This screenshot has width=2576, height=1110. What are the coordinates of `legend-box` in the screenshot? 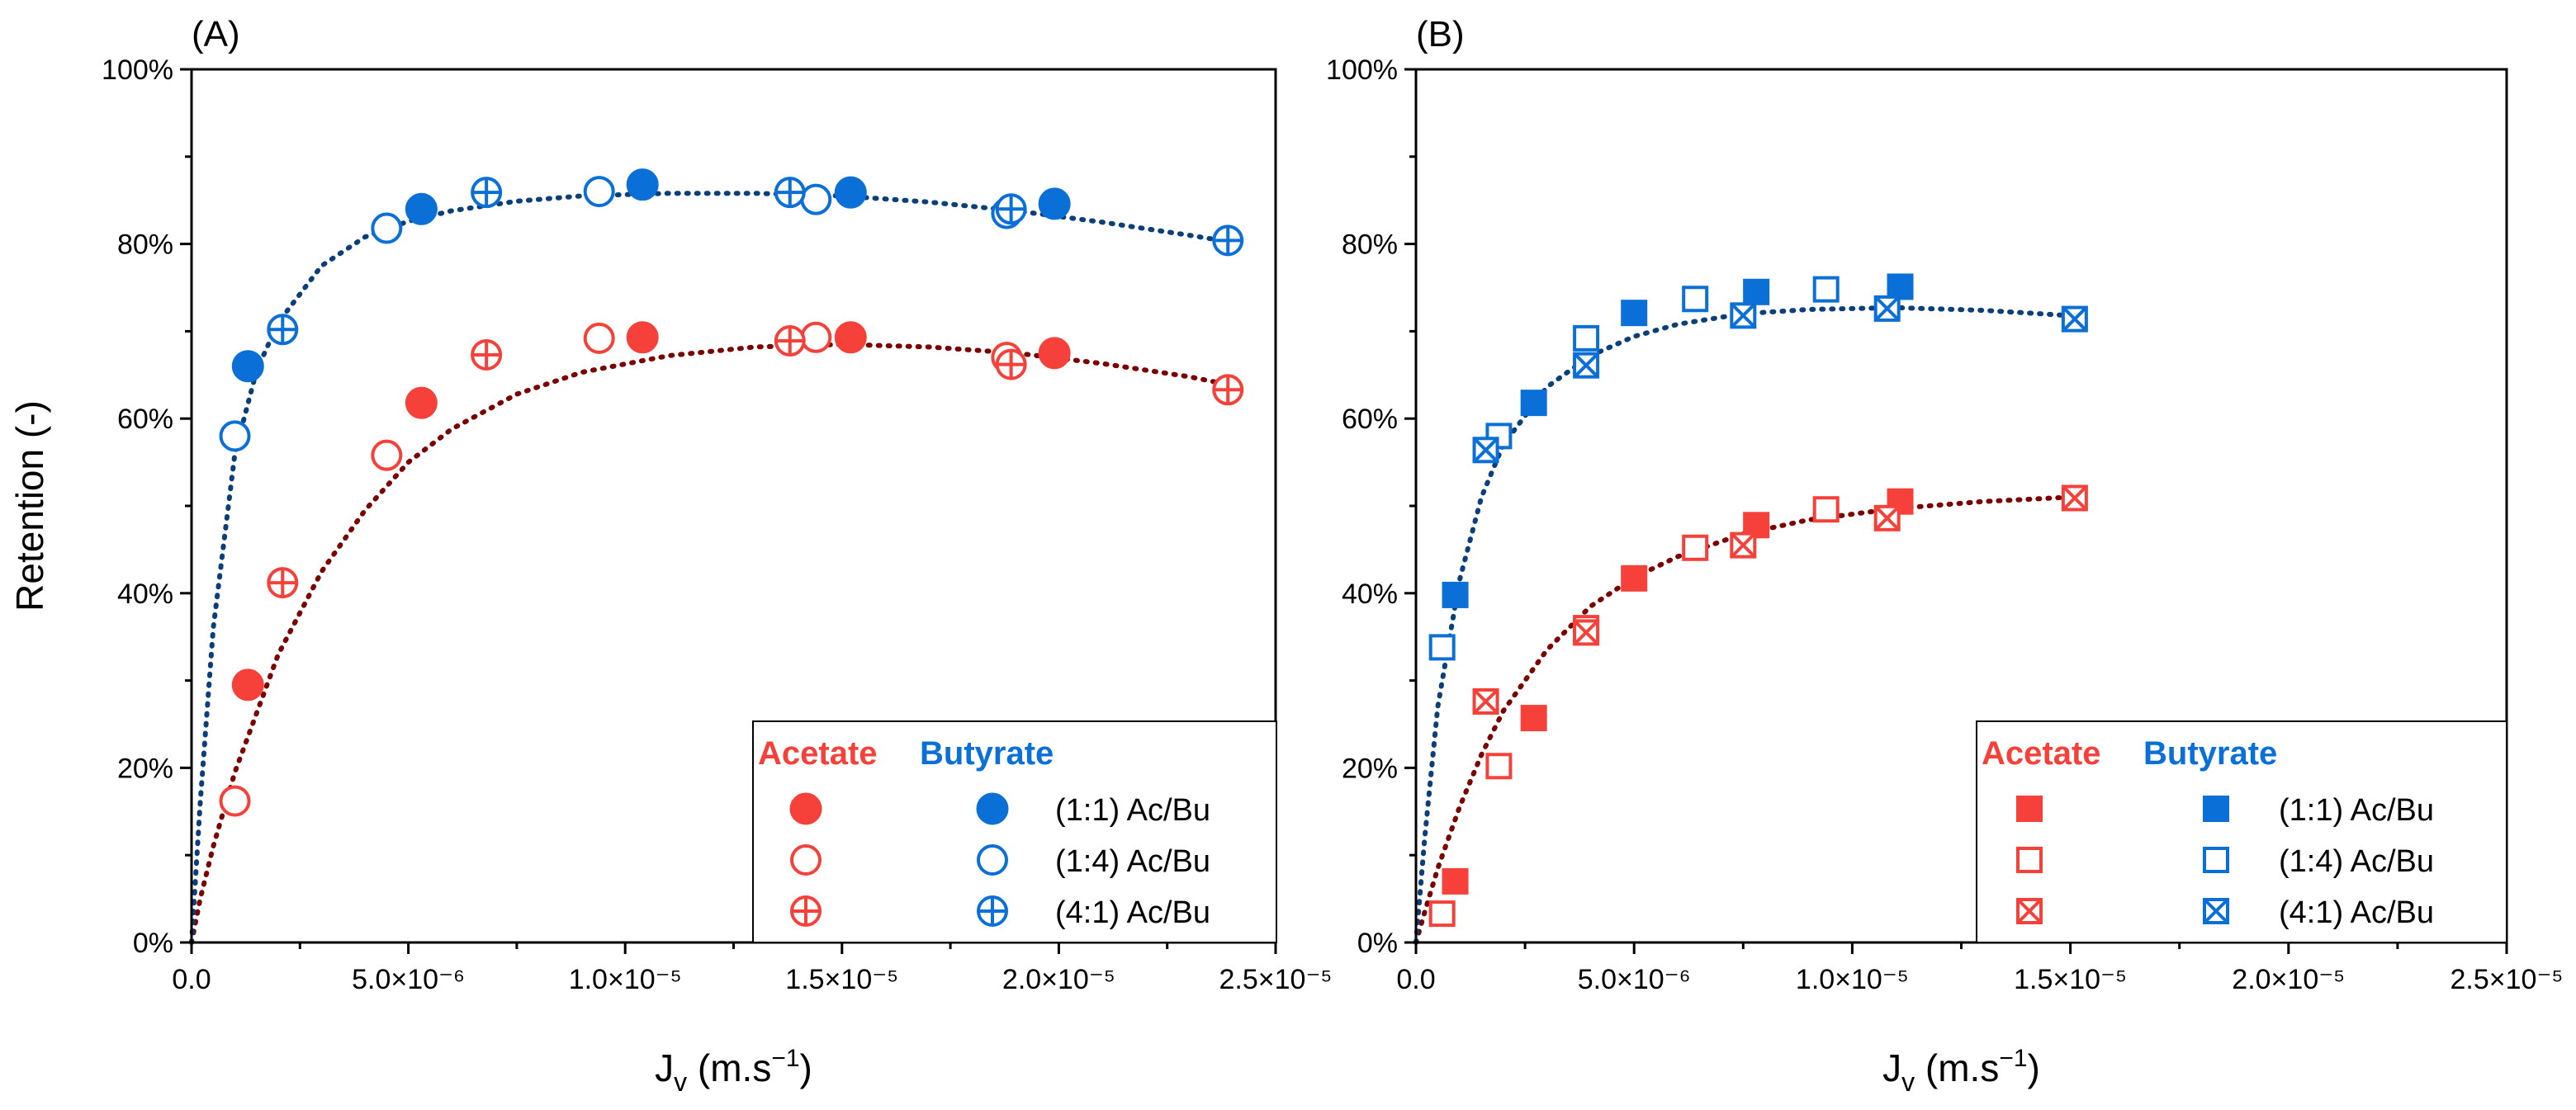 It's located at (1014, 831).